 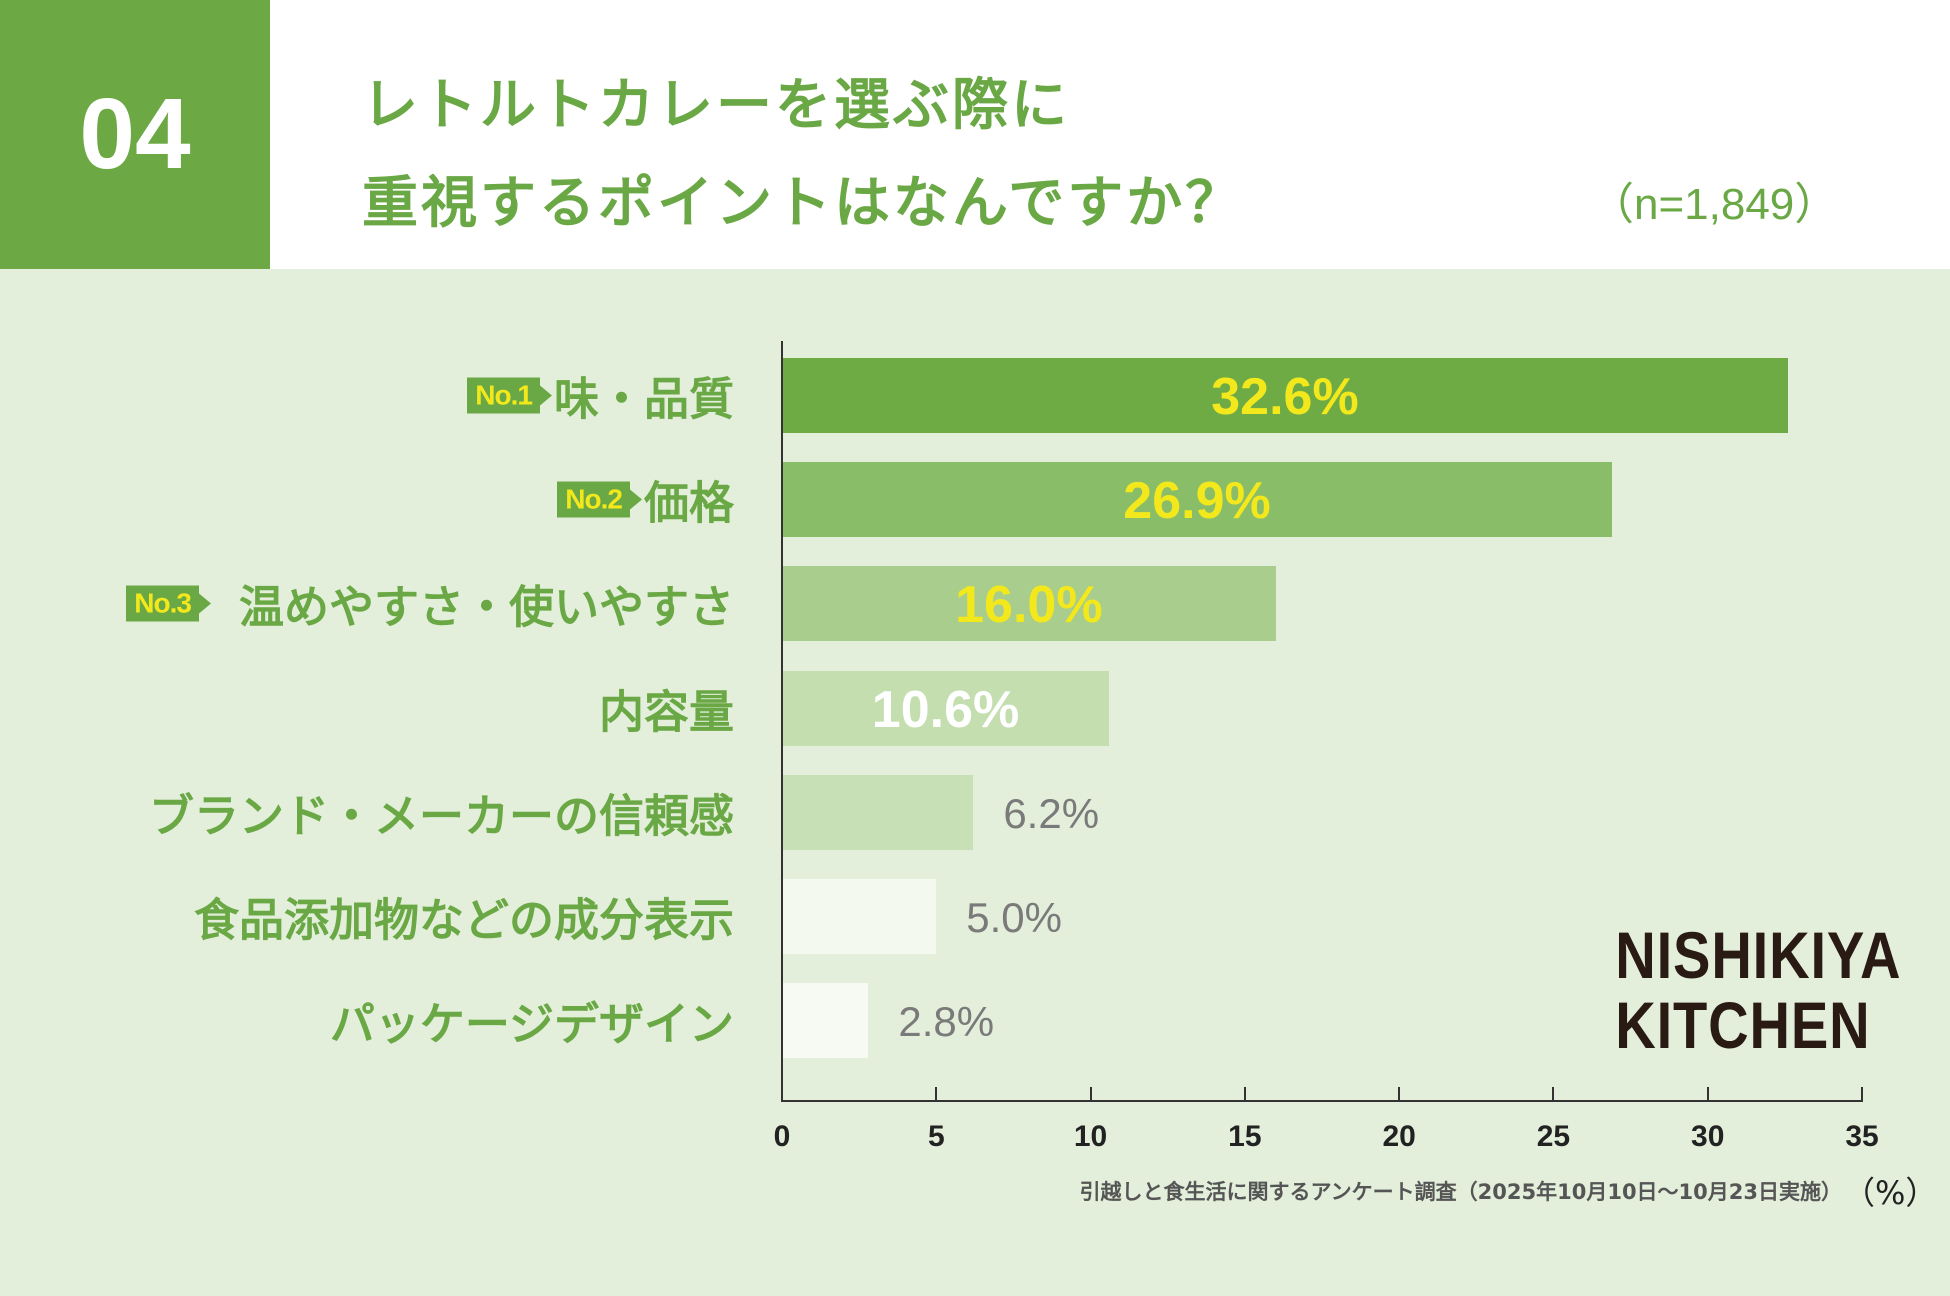 I want to click on logo-line-1: NISHIKIYA, so click(x=1758, y=955).